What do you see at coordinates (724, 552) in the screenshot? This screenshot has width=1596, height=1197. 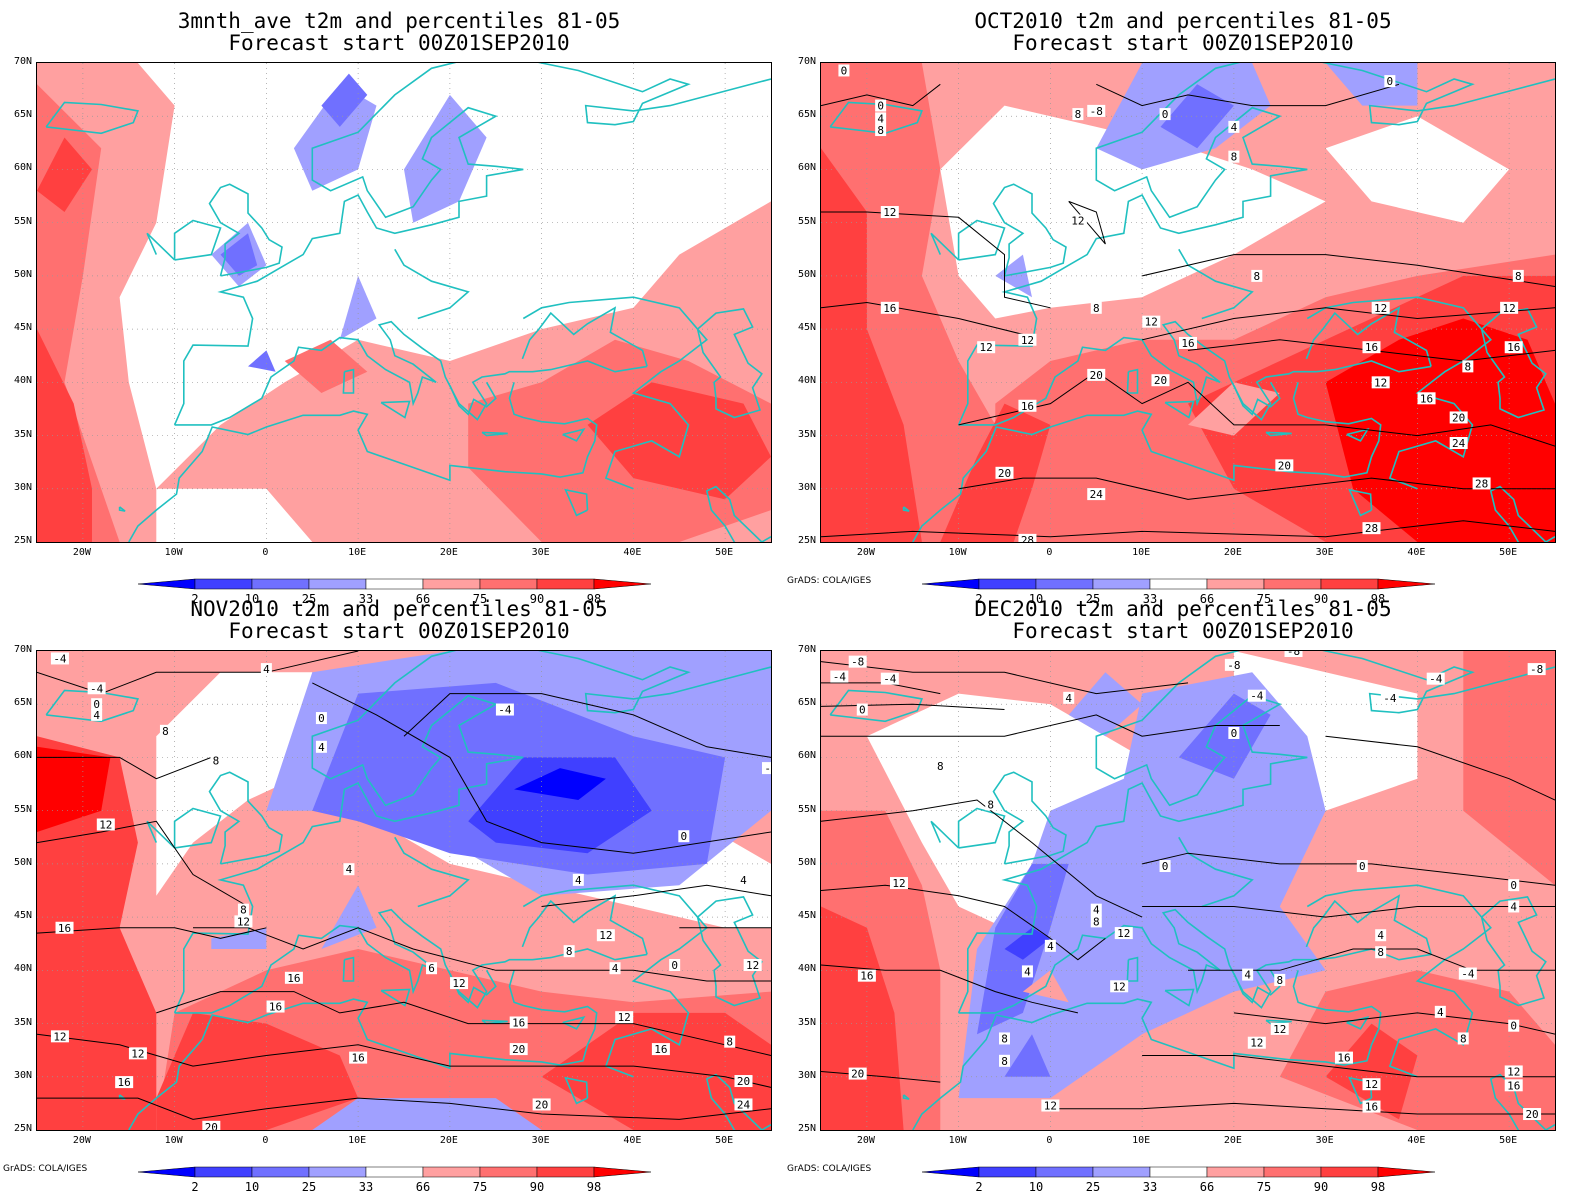 I see `lon-tick-label: 50E` at bounding box center [724, 552].